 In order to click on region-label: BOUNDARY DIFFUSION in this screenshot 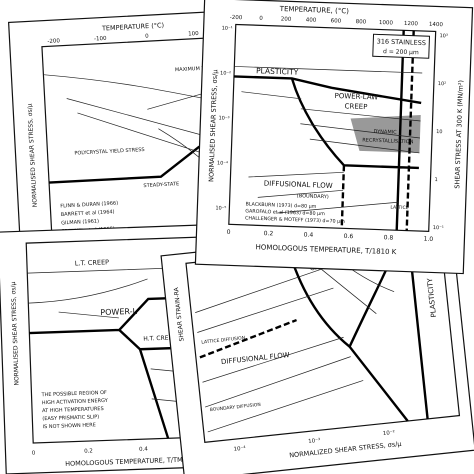, I will do `click(235, 407)`.